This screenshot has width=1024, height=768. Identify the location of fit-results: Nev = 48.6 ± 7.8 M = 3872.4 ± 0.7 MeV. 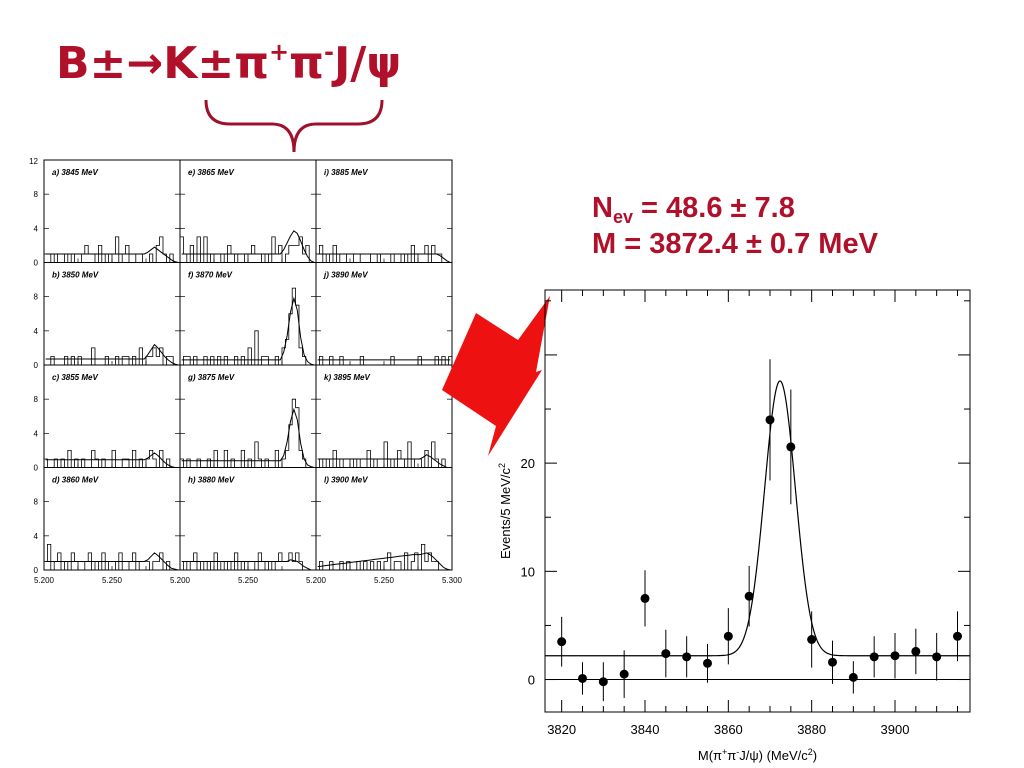
(735, 226).